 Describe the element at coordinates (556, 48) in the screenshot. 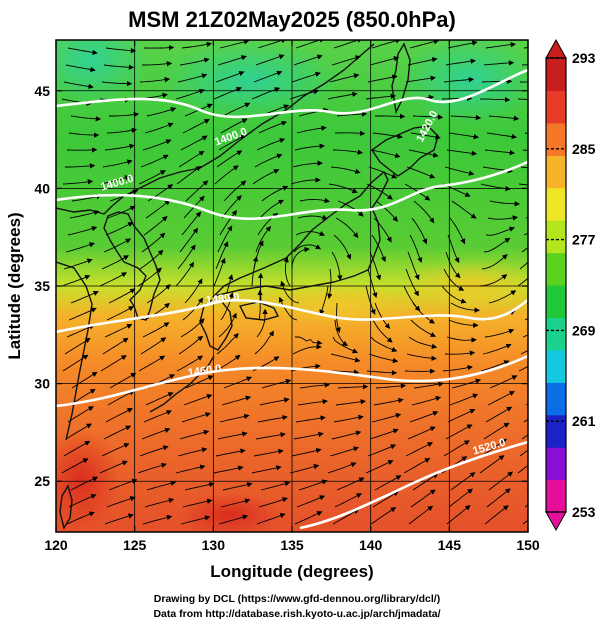

I see `colorbar-max-arrow` at that location.